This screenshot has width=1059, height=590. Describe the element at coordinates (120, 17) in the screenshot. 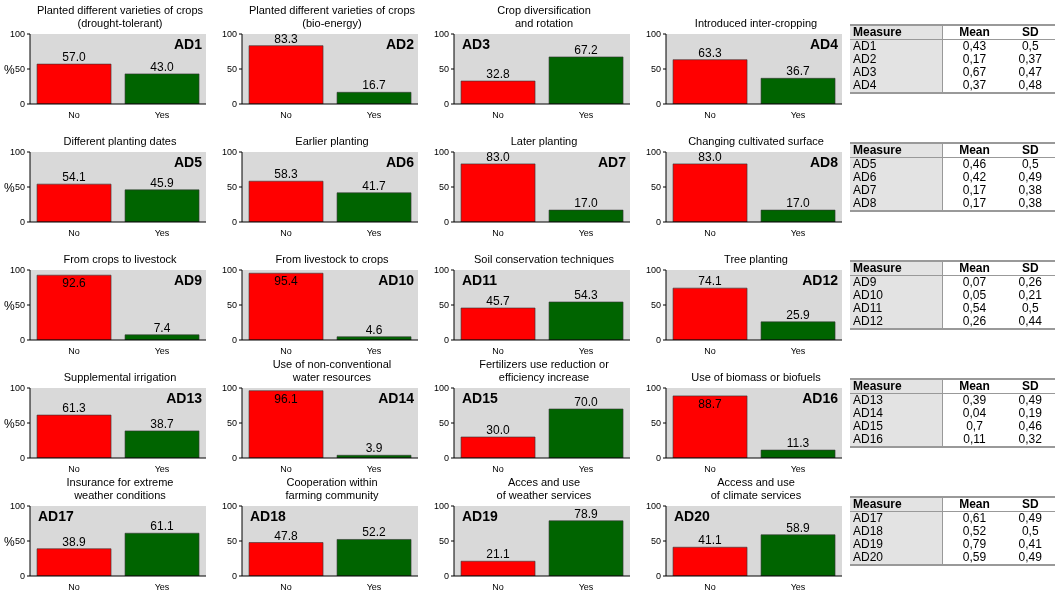

I see `chart-title: Planted different varieties of crops (drought-tolerant)` at that location.